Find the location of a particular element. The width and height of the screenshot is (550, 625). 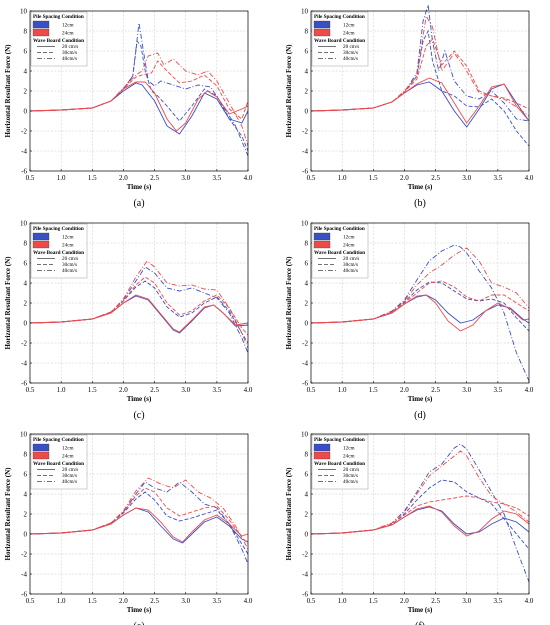

y-tick-label: 10 is located at coordinates (24, 11).